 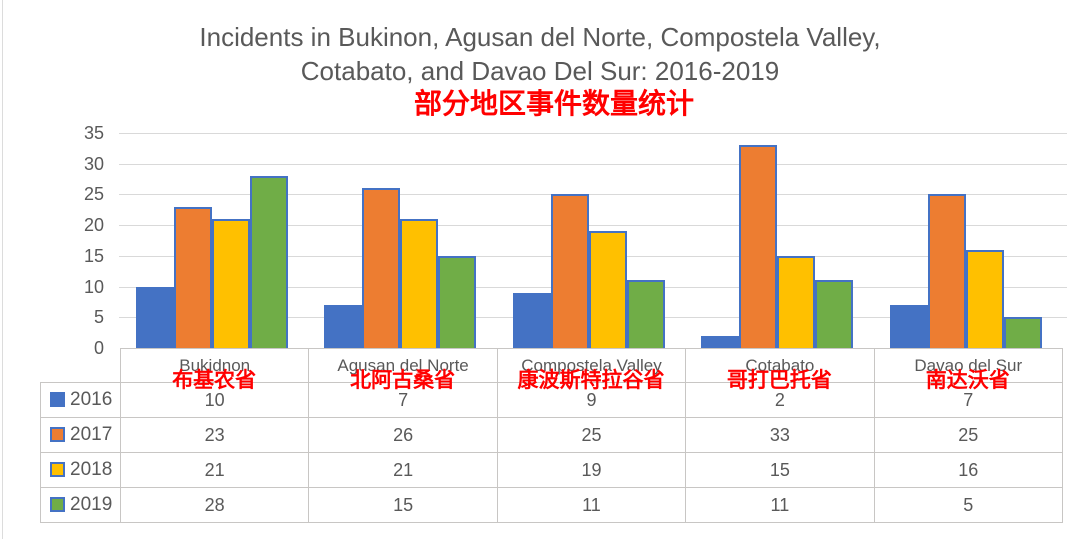 What do you see at coordinates (57, 434) in the screenshot?
I see `legend-swatch-2017` at bounding box center [57, 434].